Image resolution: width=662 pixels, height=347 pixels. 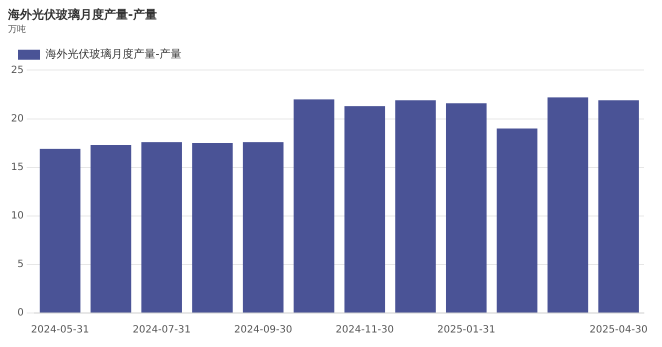 I want to click on x-tick-label: 2024-11-30, so click(x=365, y=330).